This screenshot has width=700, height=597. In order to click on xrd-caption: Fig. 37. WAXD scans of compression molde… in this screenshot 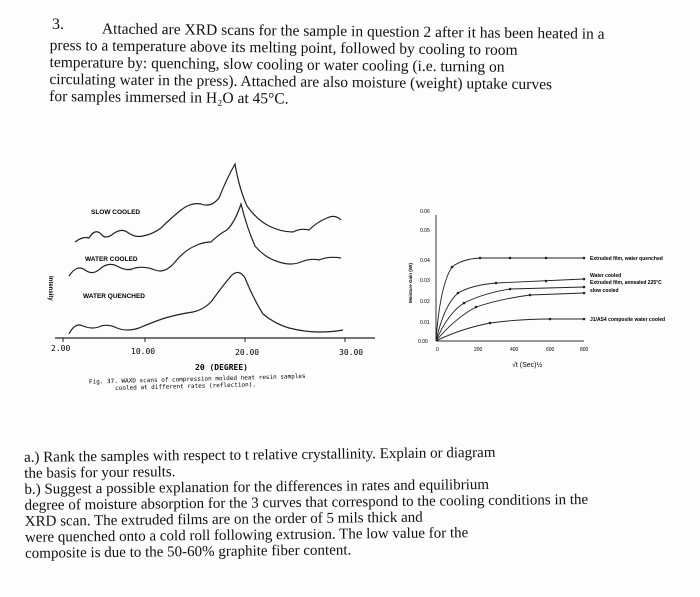, I will do `click(197, 382)`.